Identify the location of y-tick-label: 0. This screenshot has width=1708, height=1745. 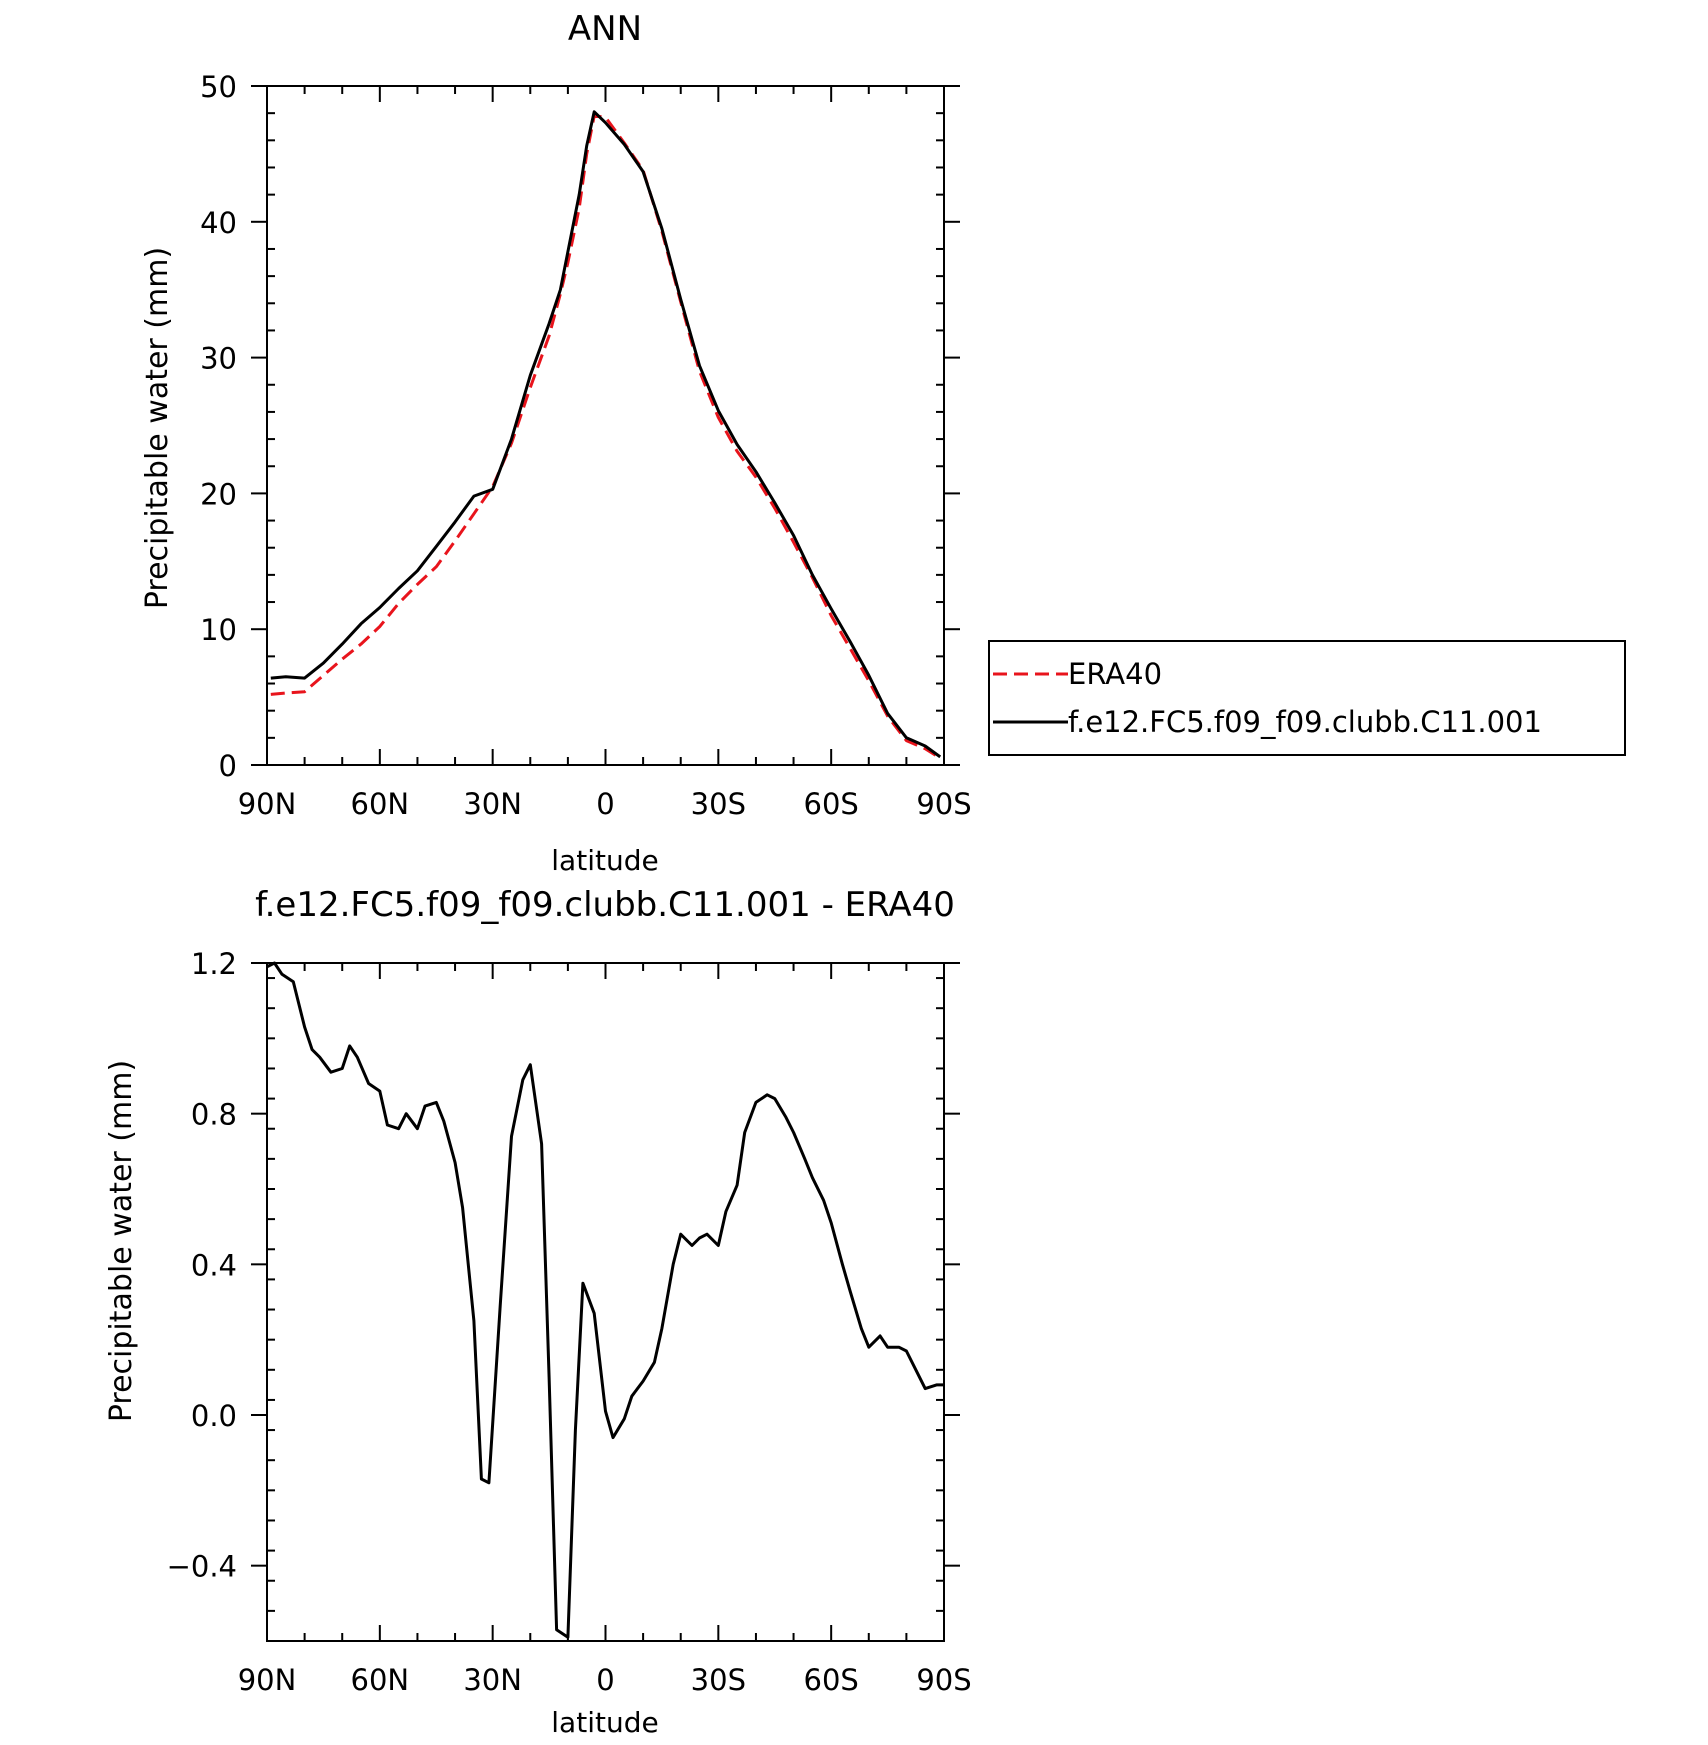
(228, 766).